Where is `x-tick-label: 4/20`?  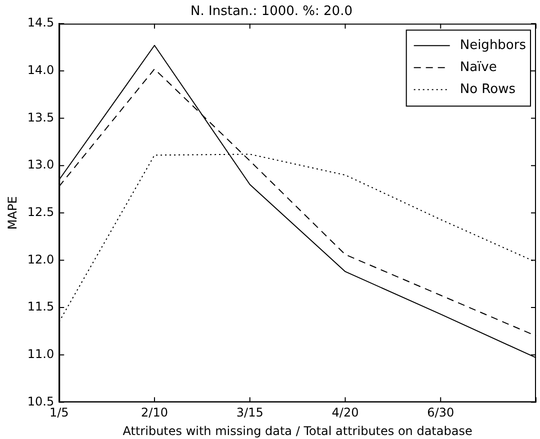 x-tick-label: 4/20 is located at coordinates (345, 413).